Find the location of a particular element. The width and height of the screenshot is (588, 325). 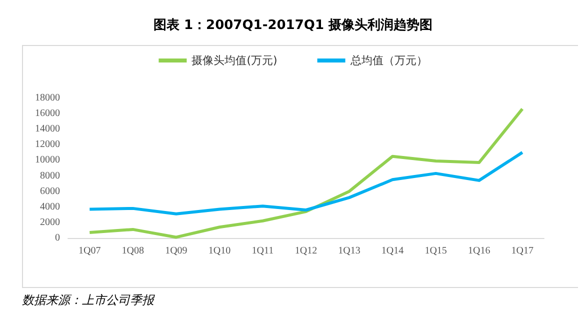

x-tick-label: 1Q08 is located at coordinates (133, 251).